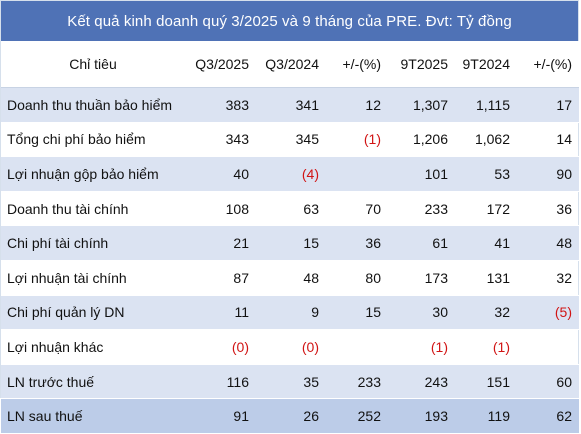  What do you see at coordinates (93, 105) in the screenshot?
I see `row-label: Doanh thu thuần bảo hiểm` at bounding box center [93, 105].